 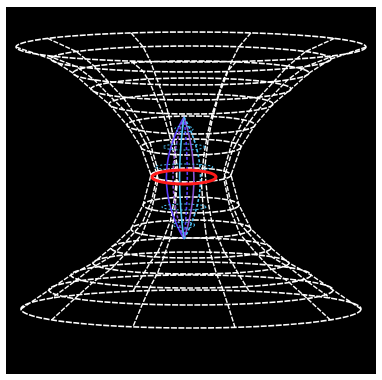 I want to click on throat-ring-ellipse, so click(x=184, y=177).